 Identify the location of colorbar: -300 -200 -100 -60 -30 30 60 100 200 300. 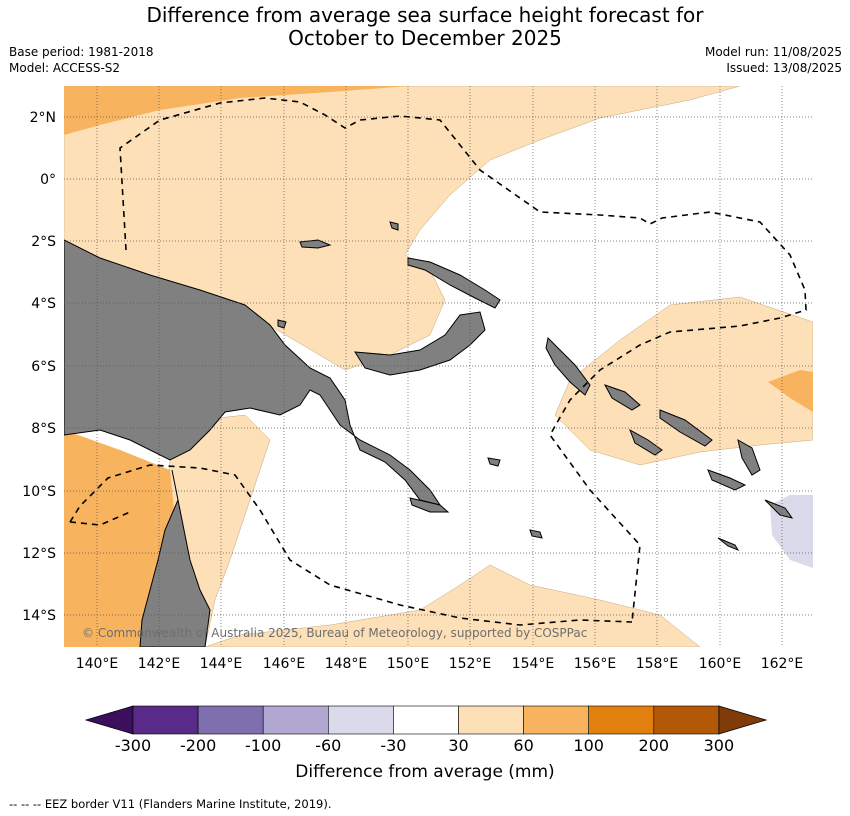
(426, 730).